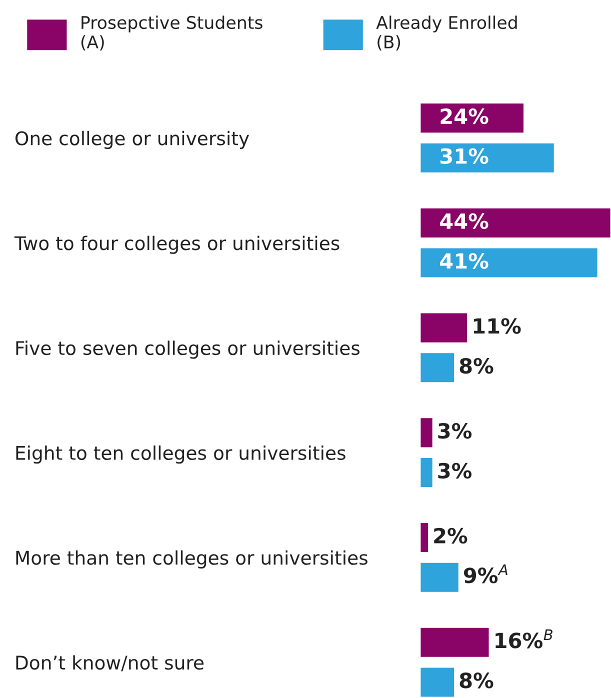  I want to click on y-tick-label: One college or university, so click(132, 140).